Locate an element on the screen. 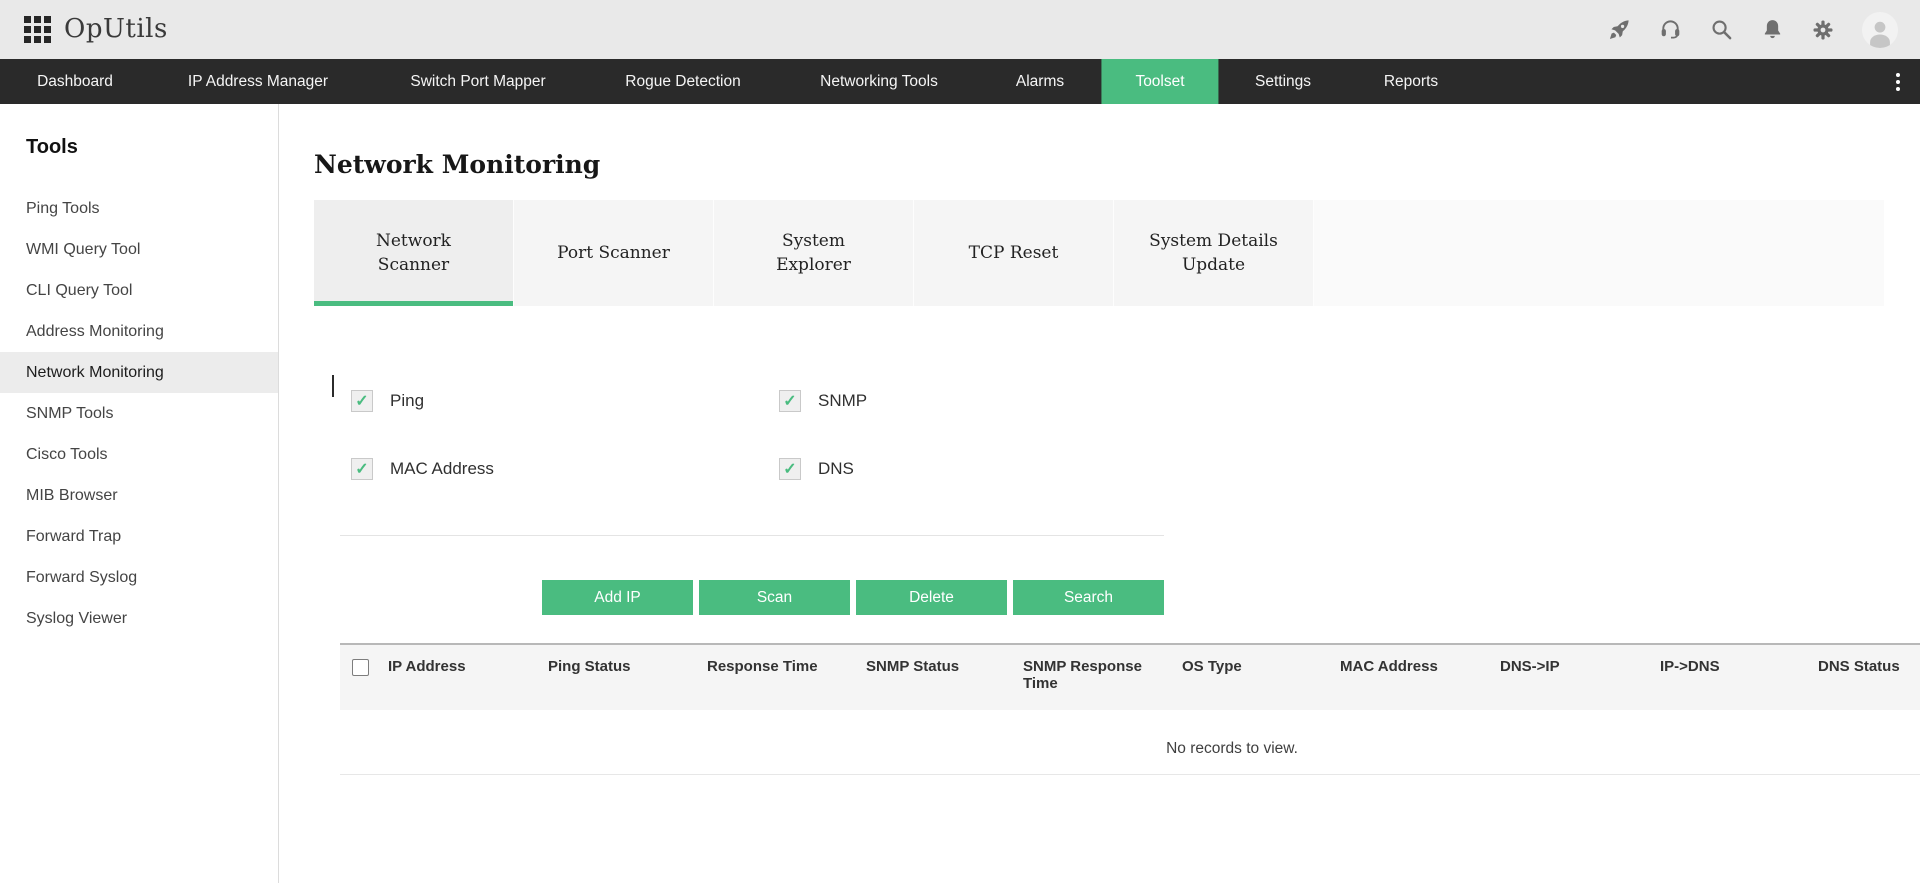 Image resolution: width=1920 pixels, height=883 pixels. tab-tcp-reset: TCP Reset is located at coordinates (1014, 253).